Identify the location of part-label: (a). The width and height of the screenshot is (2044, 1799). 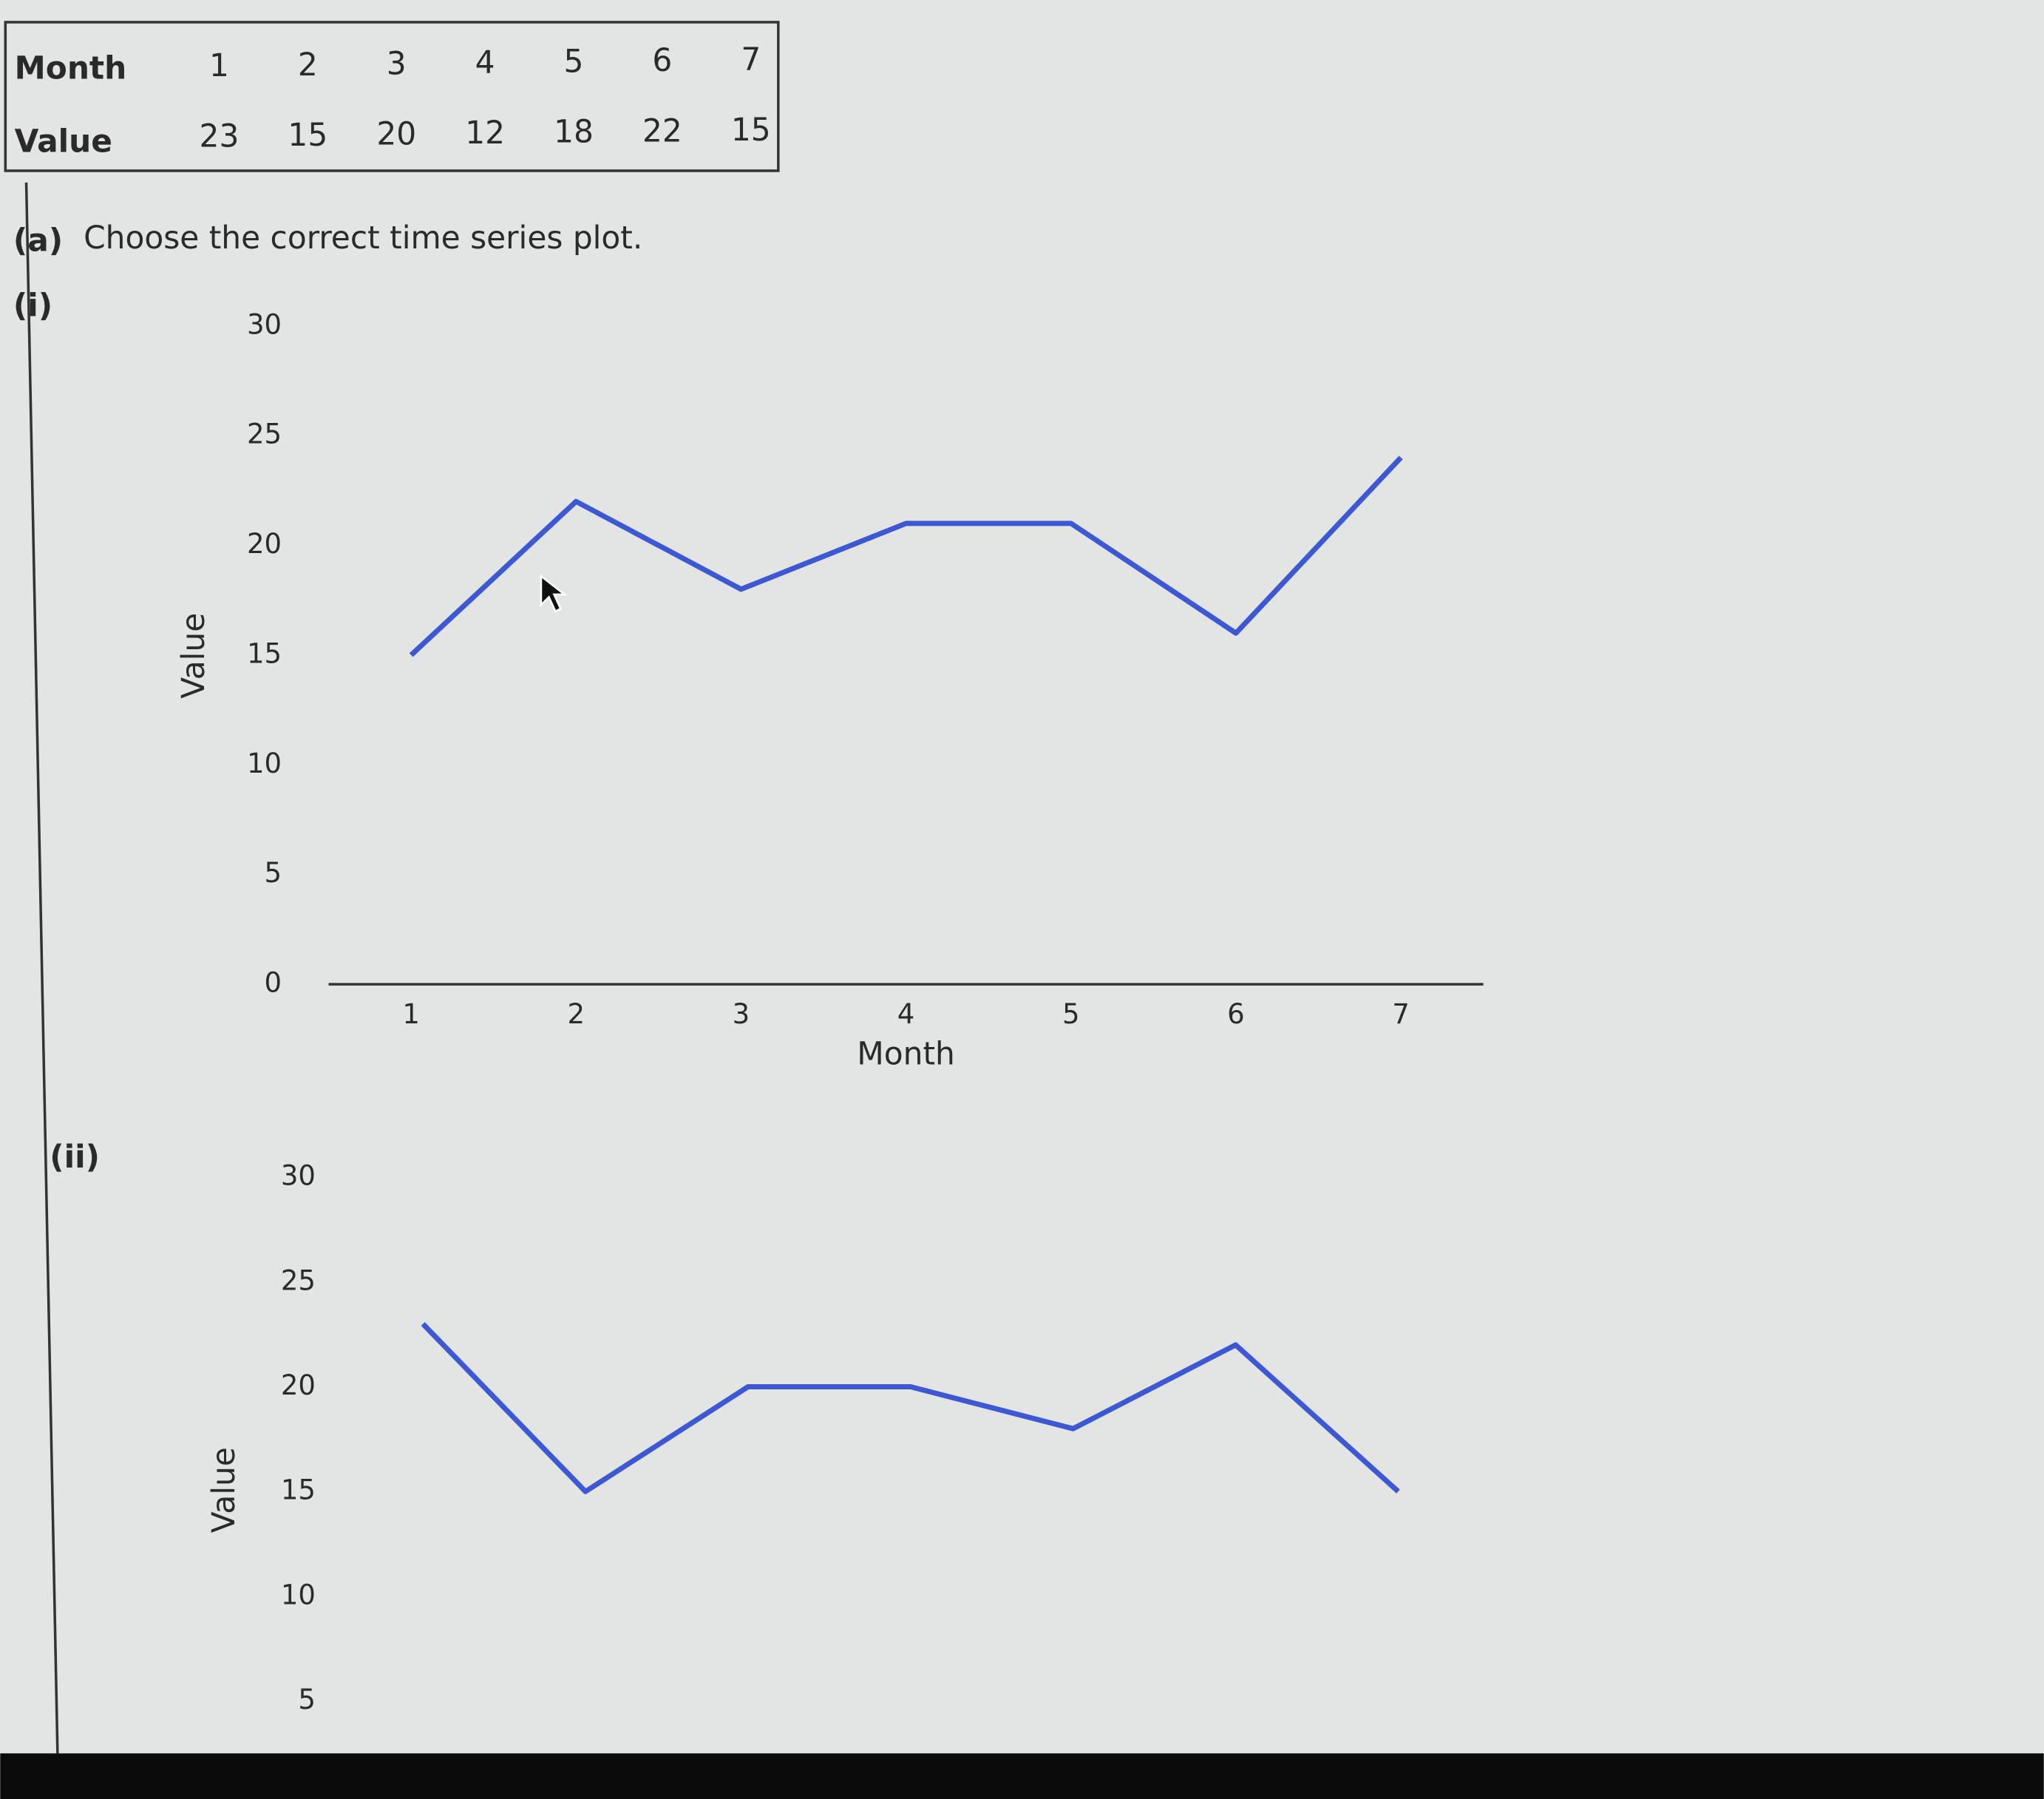
(38, 240).